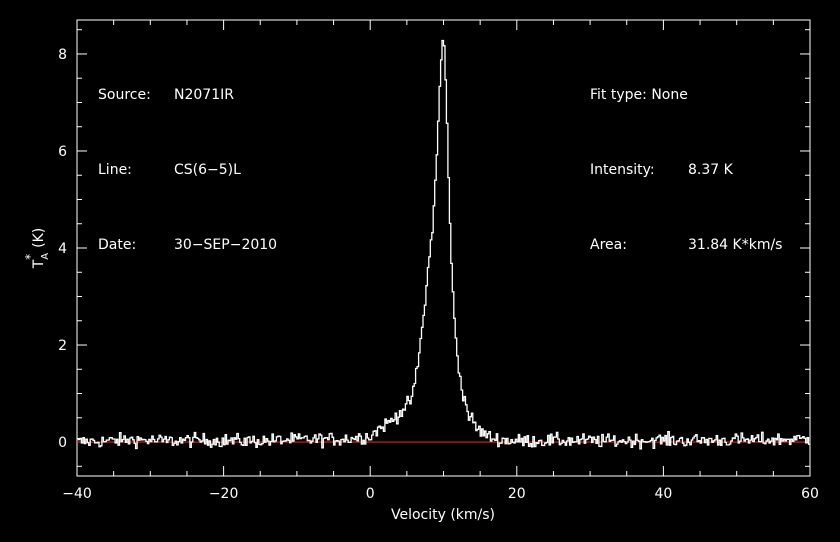 The image size is (840, 542). Describe the element at coordinates (117, 245) in the screenshot. I see `date-label: Date:` at that location.